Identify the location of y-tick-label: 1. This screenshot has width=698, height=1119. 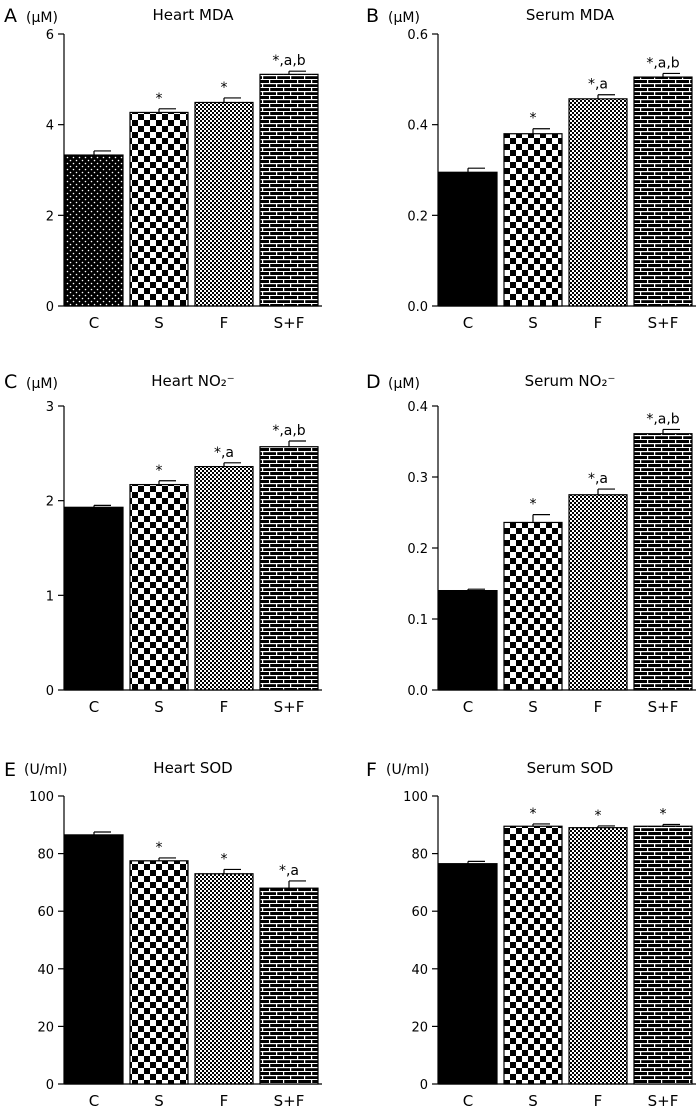
(50, 596).